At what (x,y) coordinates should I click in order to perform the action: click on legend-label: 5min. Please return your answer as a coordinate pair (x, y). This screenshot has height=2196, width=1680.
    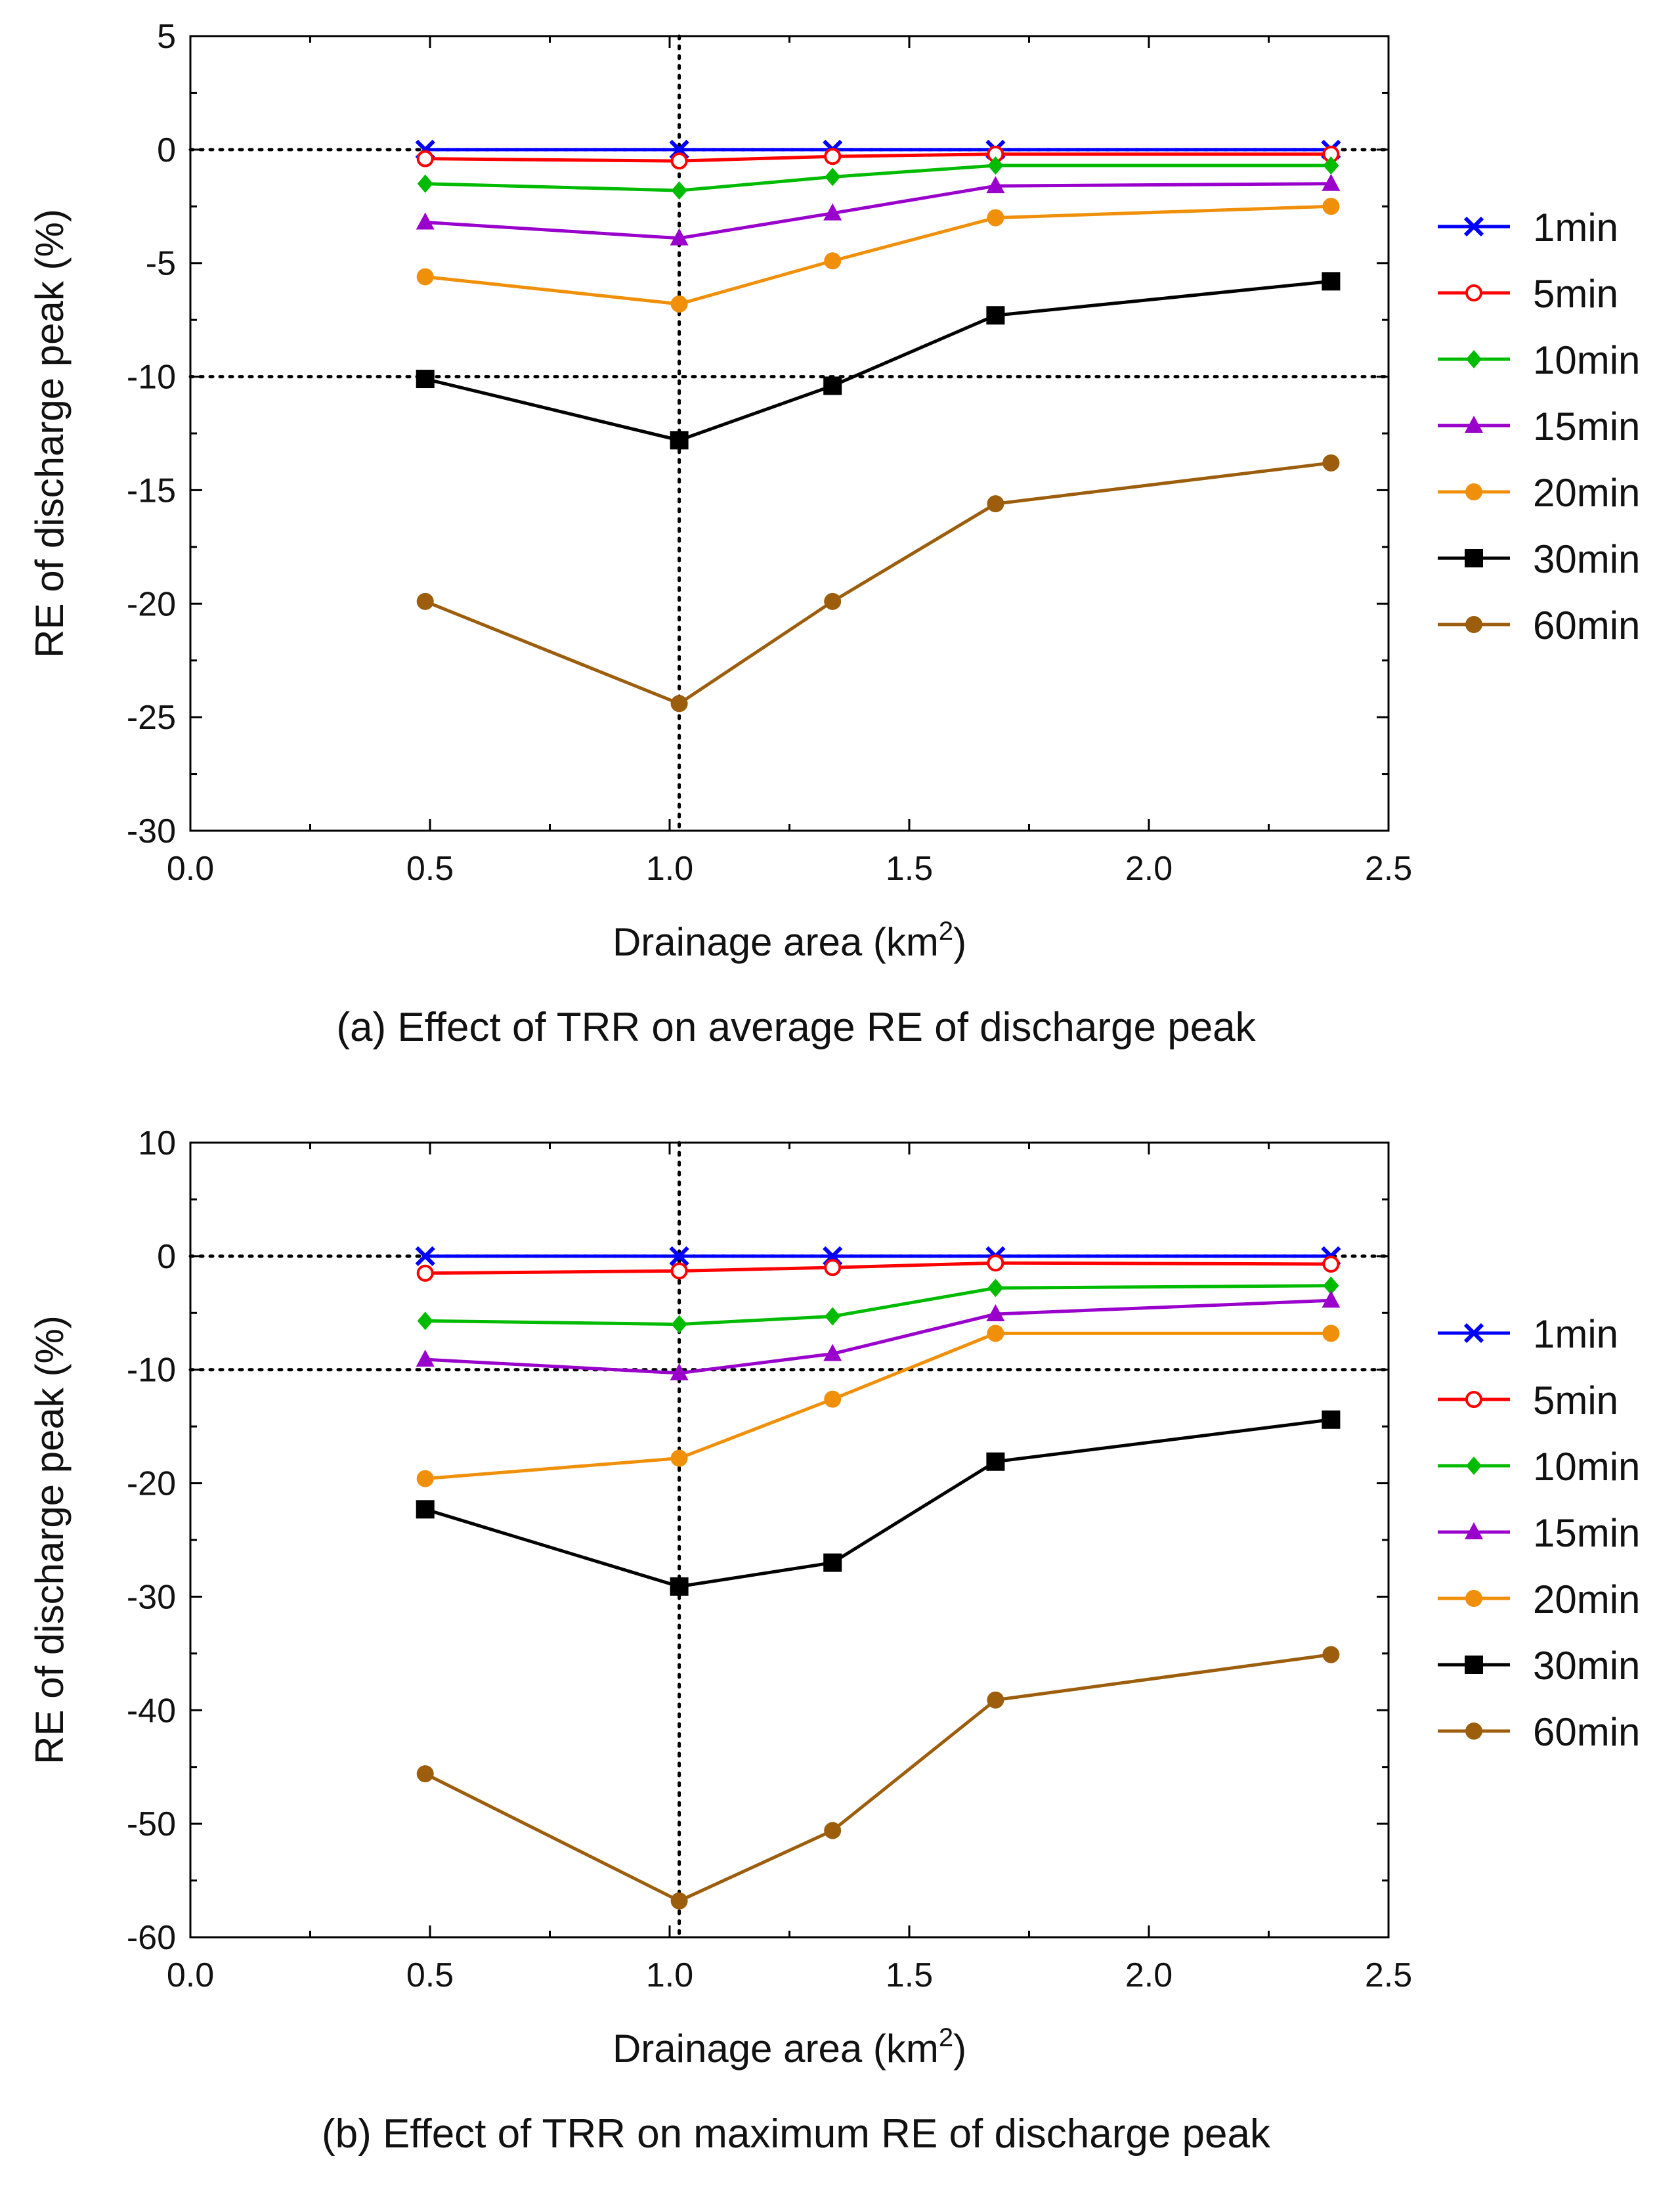
    Looking at the image, I should click on (1575, 1400).